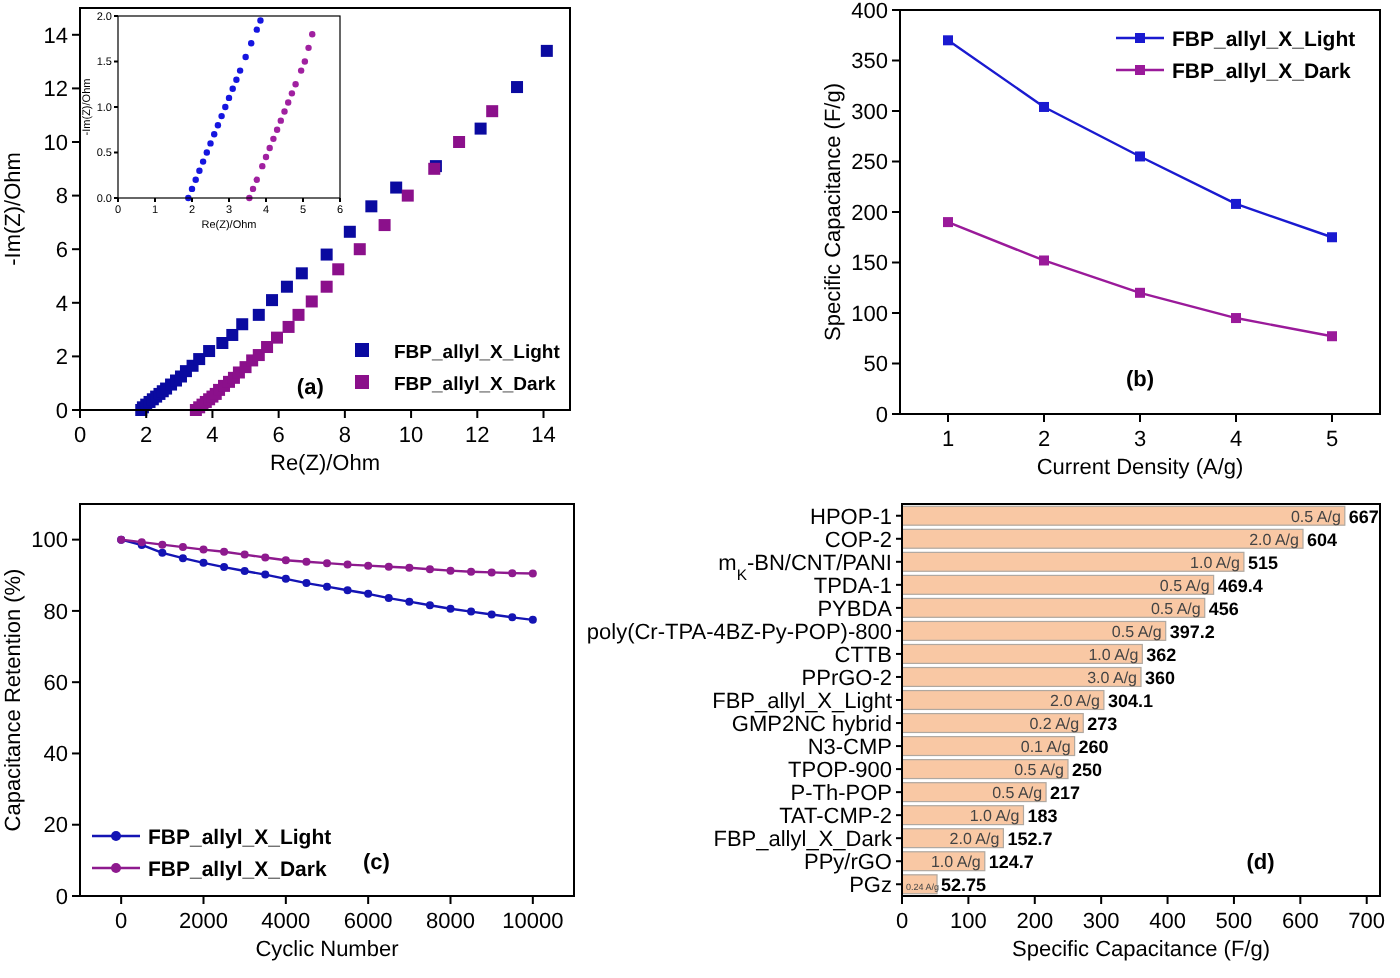 The image size is (1400, 978). What do you see at coordinates (55, 90) in the screenshot?
I see `y-tick-label: 12` at bounding box center [55, 90].